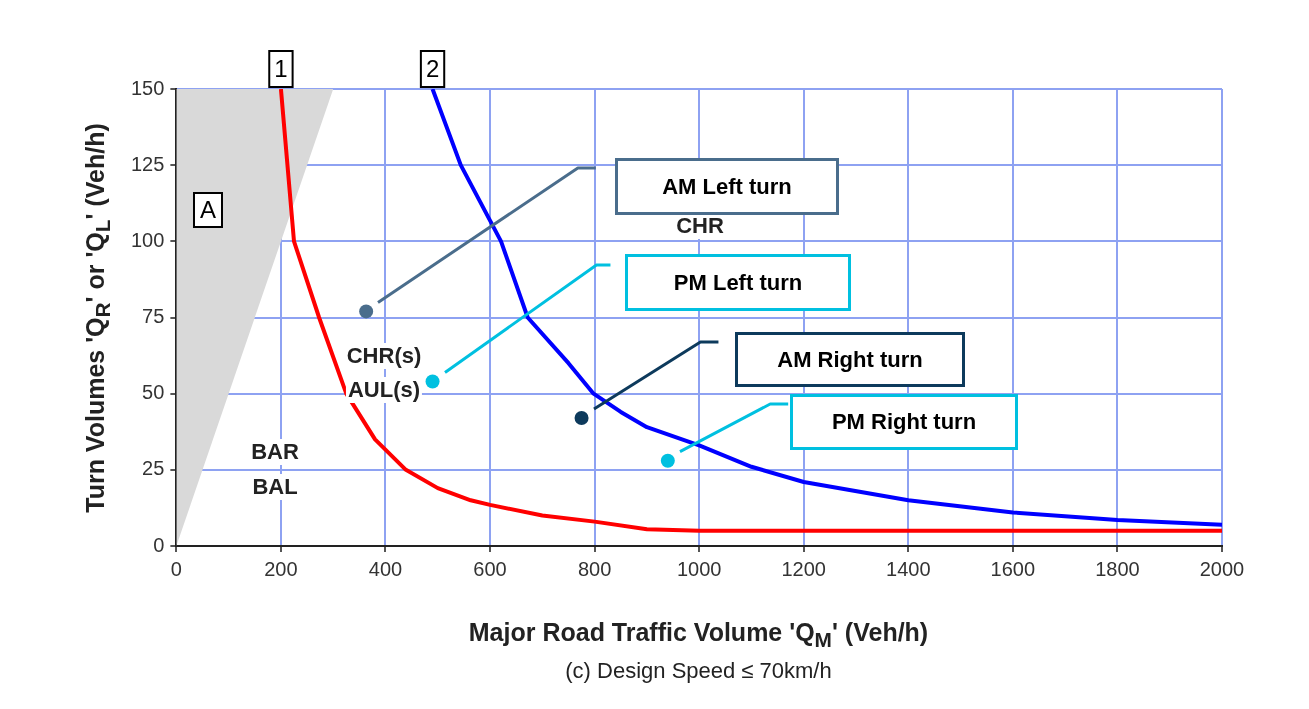 The height and width of the screenshot is (709, 1309). Describe the element at coordinates (1117, 568) in the screenshot. I see `x-tick-label: 1800` at that location.